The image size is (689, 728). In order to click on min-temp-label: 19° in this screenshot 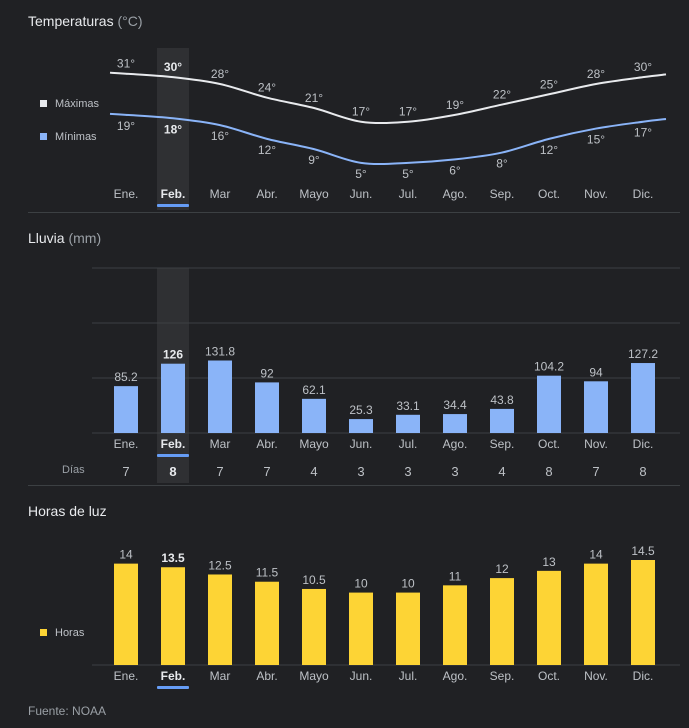, I will do `click(126, 126)`.